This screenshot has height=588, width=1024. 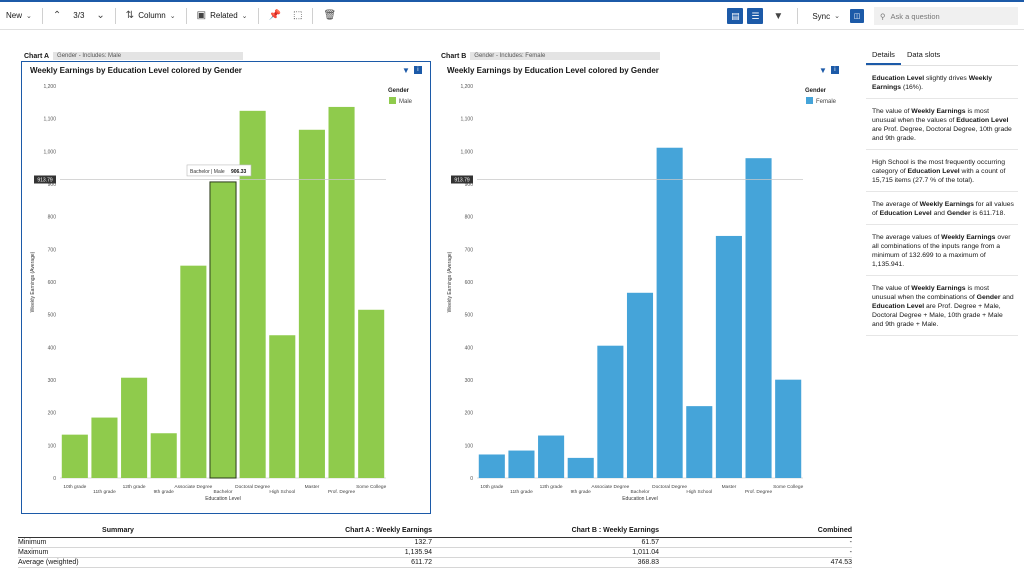 I want to click on chart-a-label: Chart A, so click(x=37, y=56).